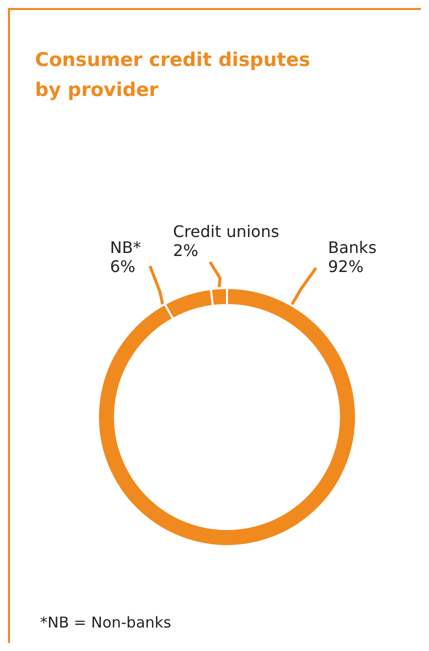 The width and height of the screenshot is (429, 651). What do you see at coordinates (352, 247) in the screenshot?
I see `slice-label: Banks` at bounding box center [352, 247].